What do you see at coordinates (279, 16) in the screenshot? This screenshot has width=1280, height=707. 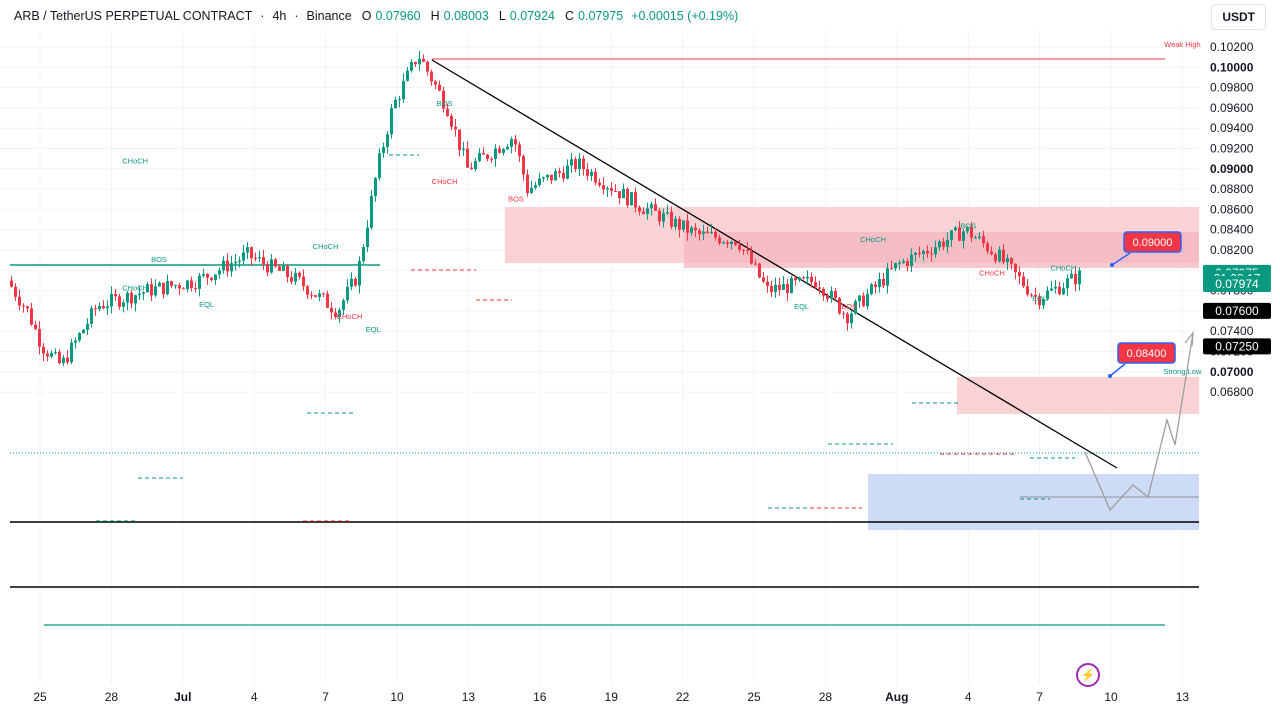 I see `timeframe: 4h` at bounding box center [279, 16].